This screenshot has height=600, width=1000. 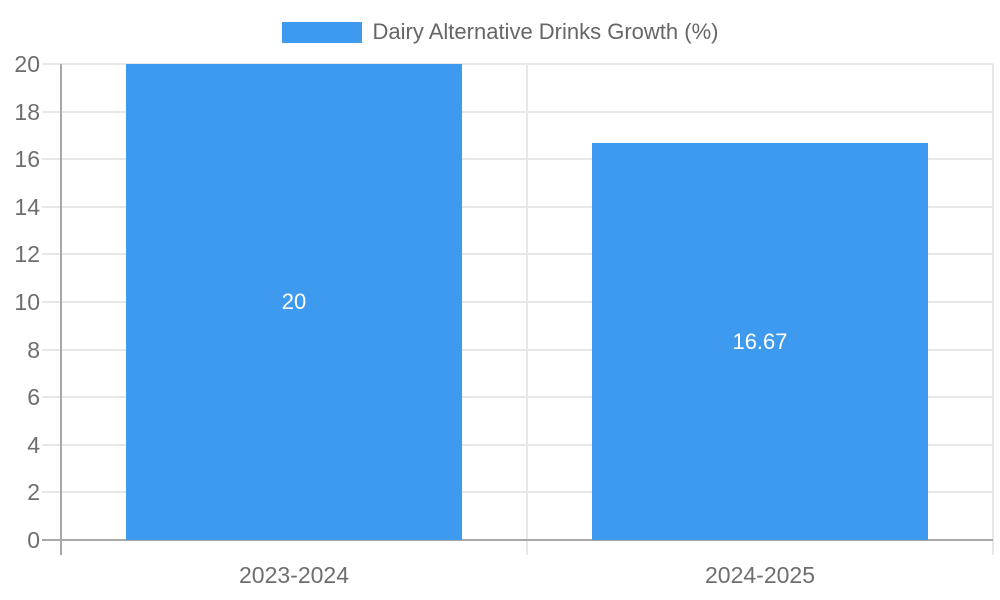 I want to click on y-tick-label: 14, so click(x=27, y=206).